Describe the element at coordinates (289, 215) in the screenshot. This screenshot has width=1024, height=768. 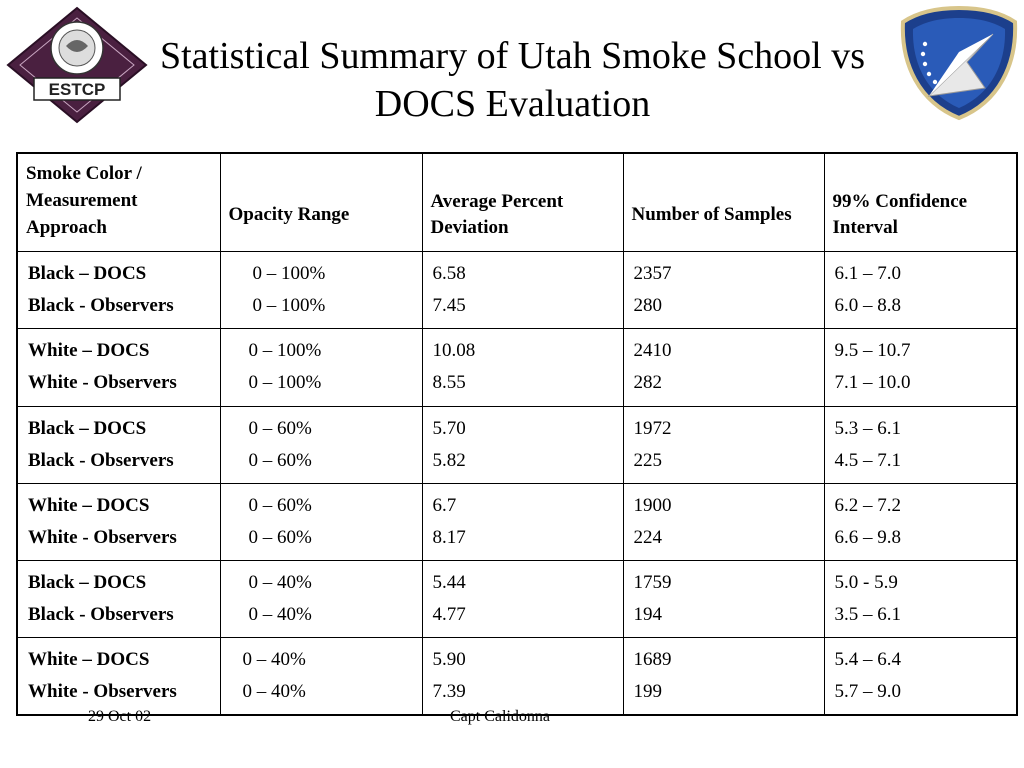
I see `header-opacity-range-label: Opacity Range` at that location.